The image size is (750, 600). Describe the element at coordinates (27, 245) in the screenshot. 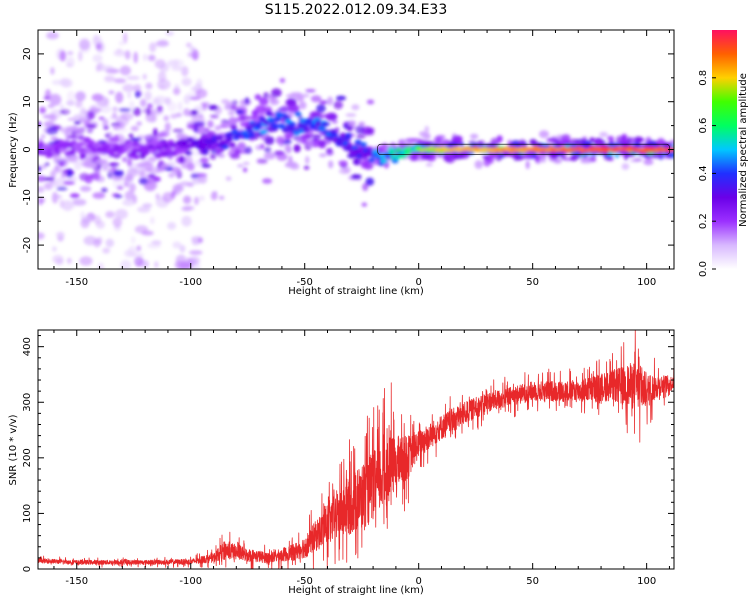

I see `y-tick-label: -20` at that location.